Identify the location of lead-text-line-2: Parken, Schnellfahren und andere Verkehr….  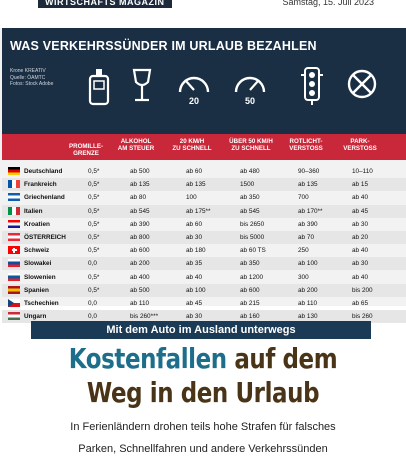
(203, 449).